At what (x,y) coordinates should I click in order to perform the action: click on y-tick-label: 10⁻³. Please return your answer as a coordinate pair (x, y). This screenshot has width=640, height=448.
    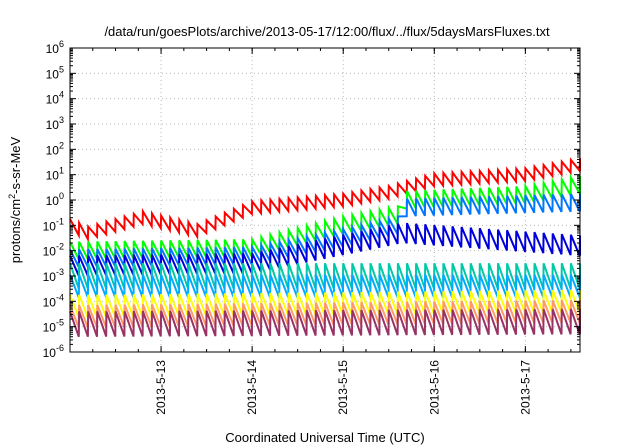
    Looking at the image, I should click on (53, 275).